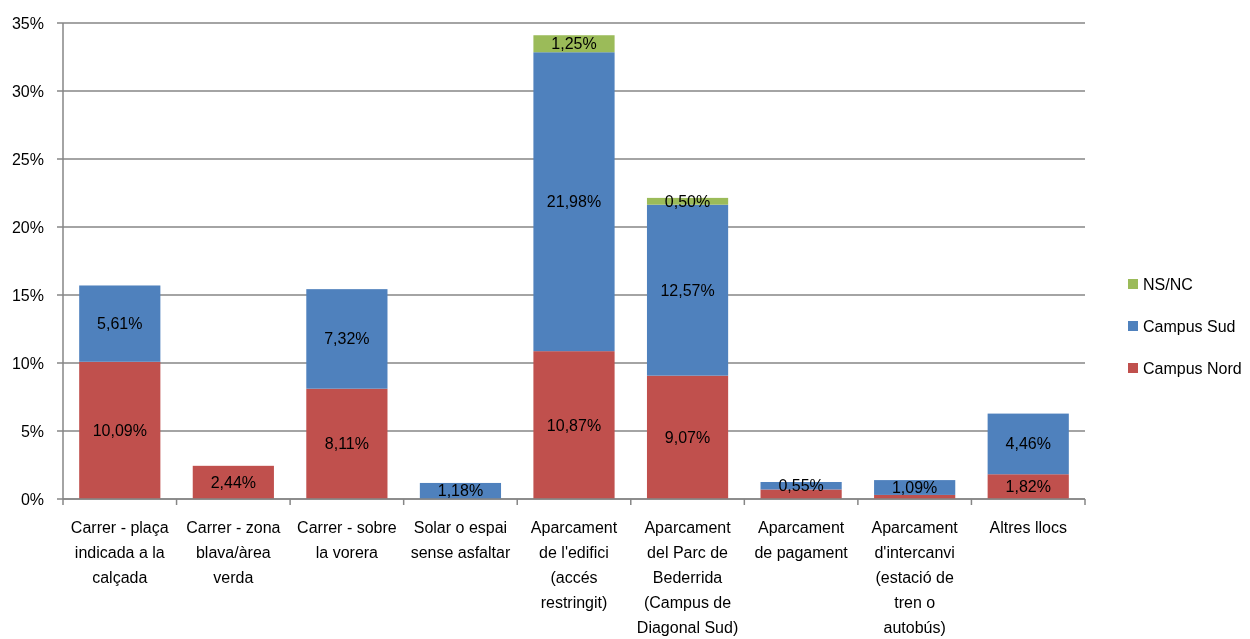  Describe the element at coordinates (27, 227) in the screenshot. I see `y-tick-label: 20%` at that location.